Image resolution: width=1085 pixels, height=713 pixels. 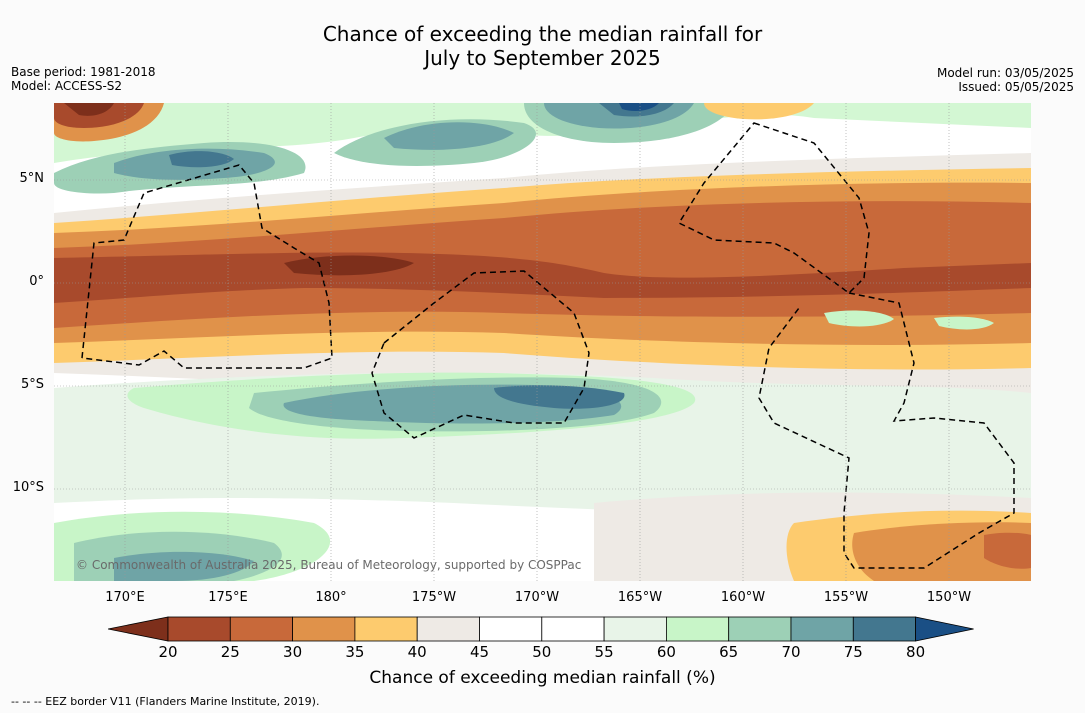 I want to click on meta-left: Base period: 1981-2018 Model: ACCESS-S2, so click(x=83, y=79).